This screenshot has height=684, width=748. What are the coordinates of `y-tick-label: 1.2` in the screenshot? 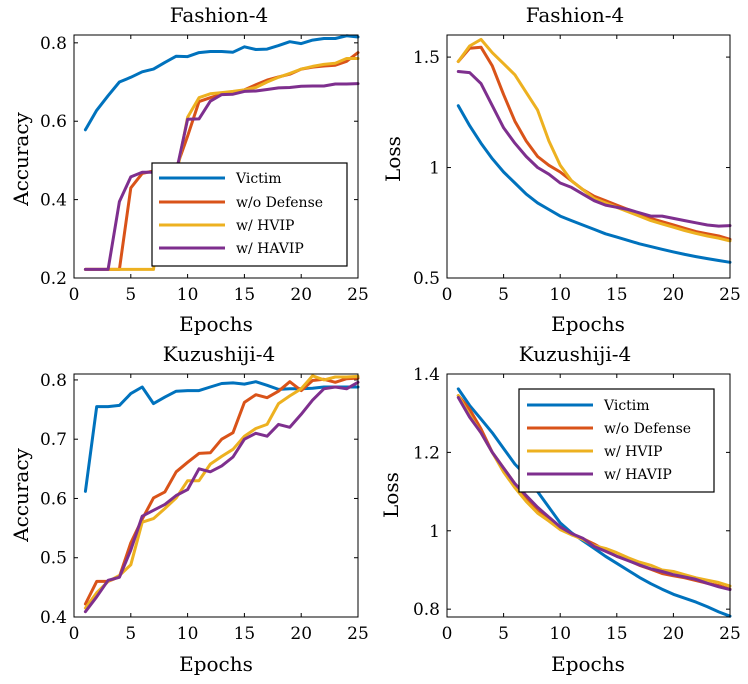 It's located at (426, 453).